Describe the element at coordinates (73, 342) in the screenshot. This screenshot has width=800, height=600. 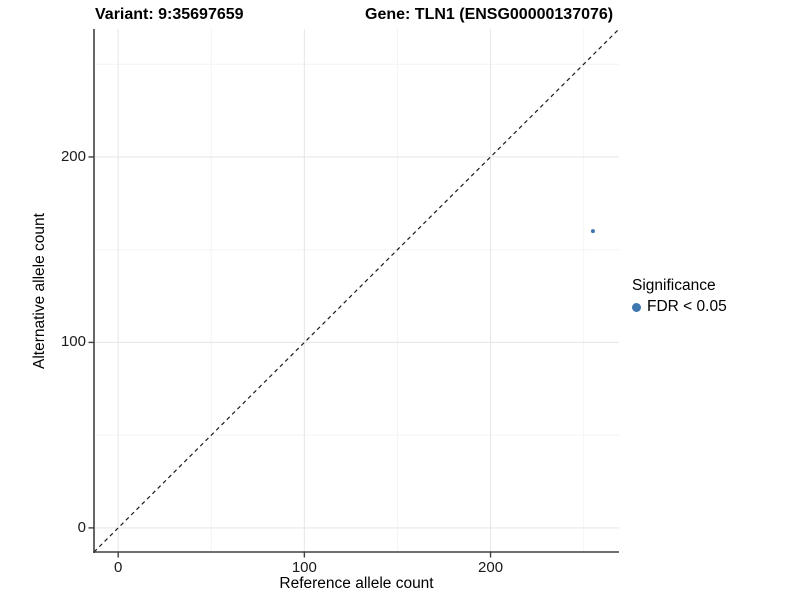
I see `y-tick-label: 100` at that location.